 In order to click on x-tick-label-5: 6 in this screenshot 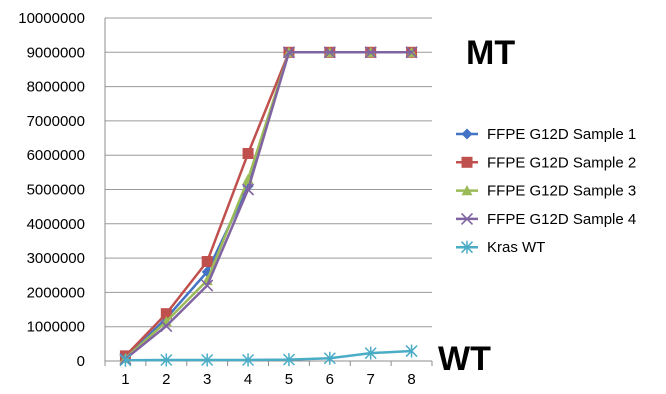, I will do `click(330, 379)`.